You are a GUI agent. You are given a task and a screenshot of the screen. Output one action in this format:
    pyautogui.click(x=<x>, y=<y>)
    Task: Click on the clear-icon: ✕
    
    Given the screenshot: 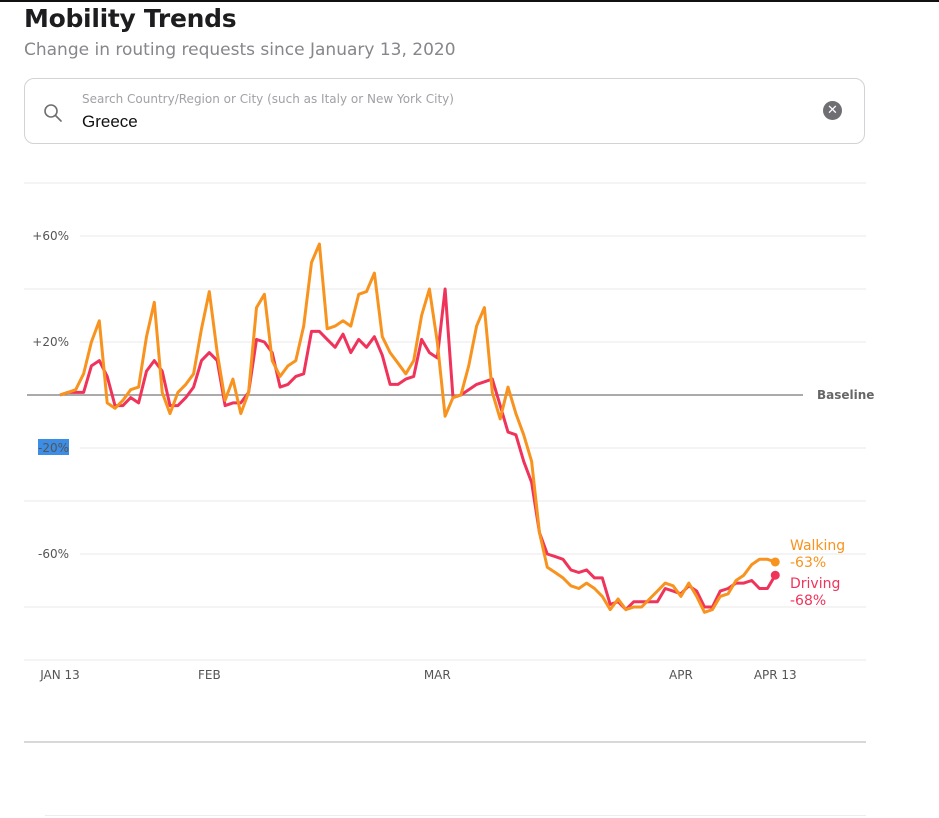 What is the action you would take?
    pyautogui.click(x=832, y=110)
    